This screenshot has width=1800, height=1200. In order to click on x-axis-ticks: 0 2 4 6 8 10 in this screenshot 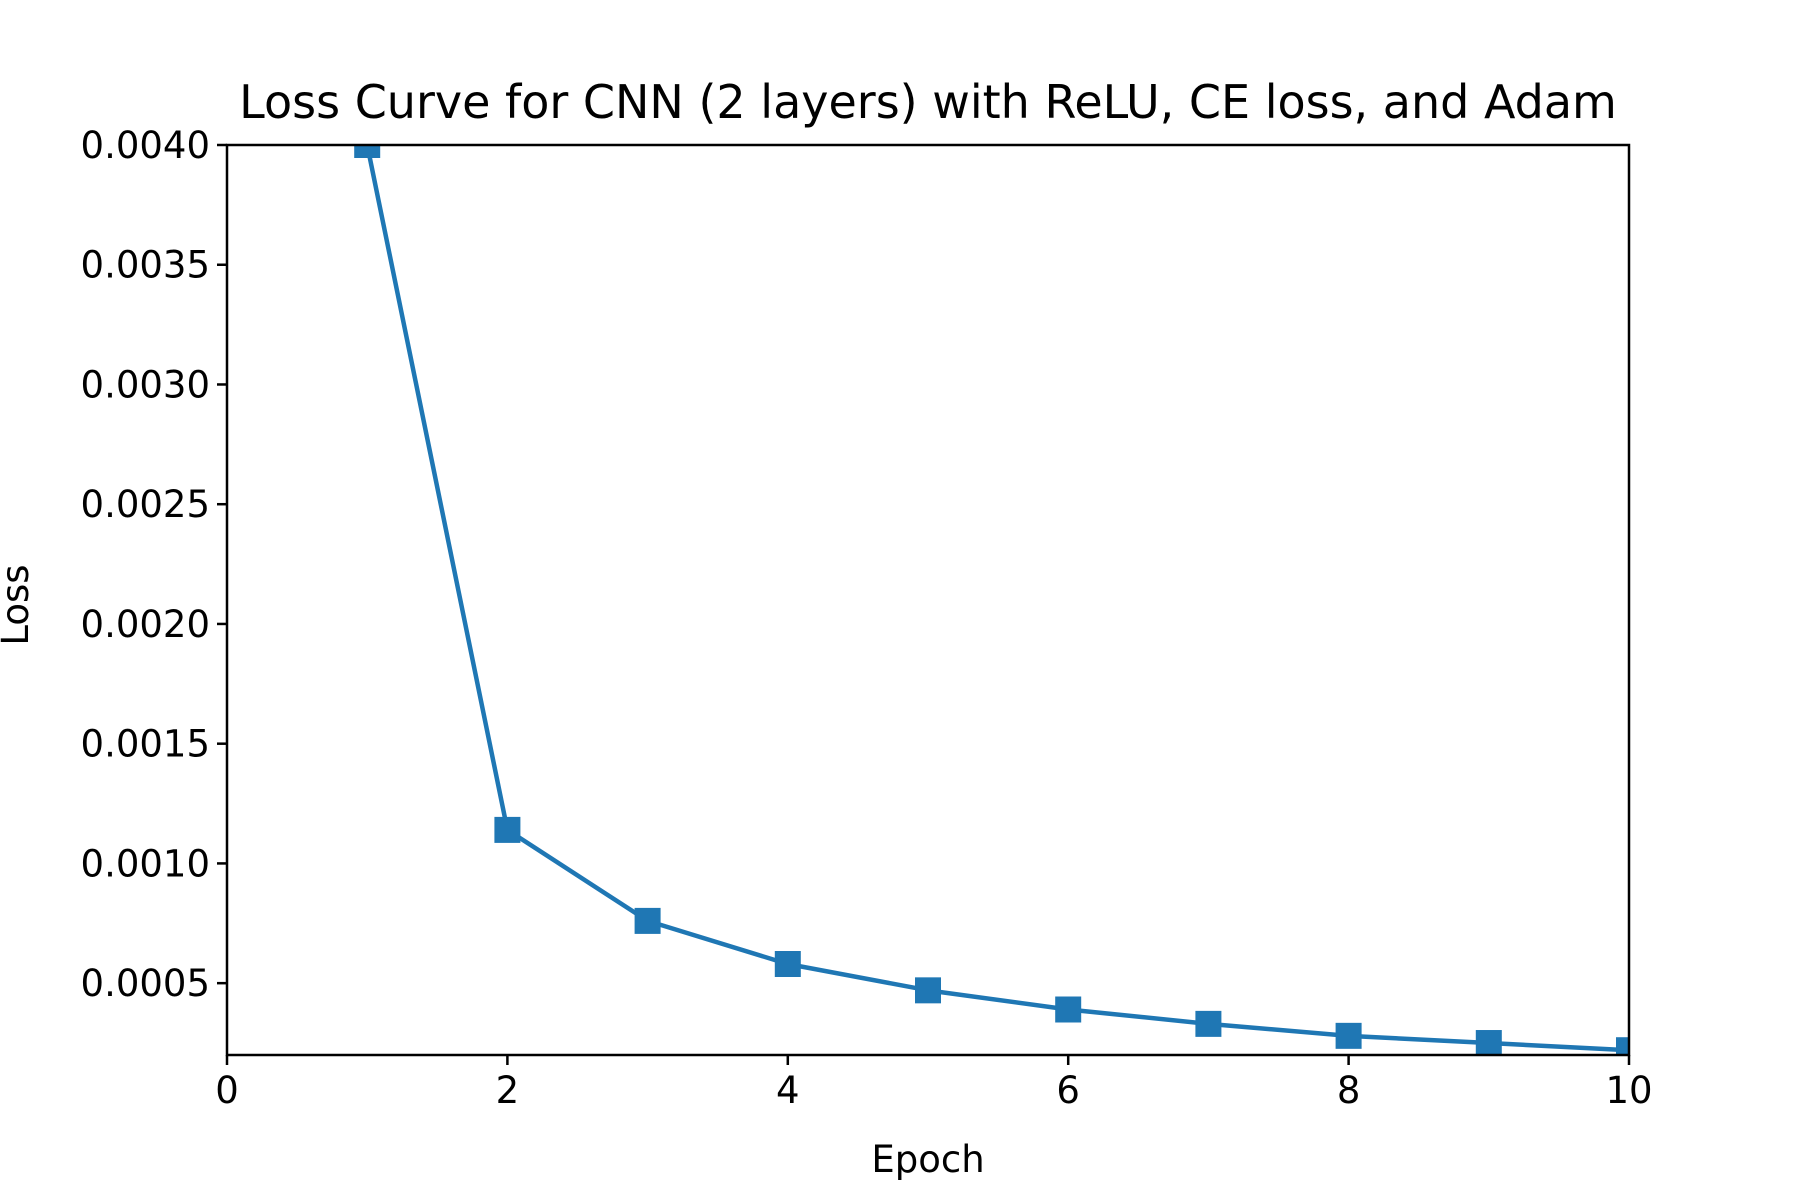, I will do `click(934, 1083)`.